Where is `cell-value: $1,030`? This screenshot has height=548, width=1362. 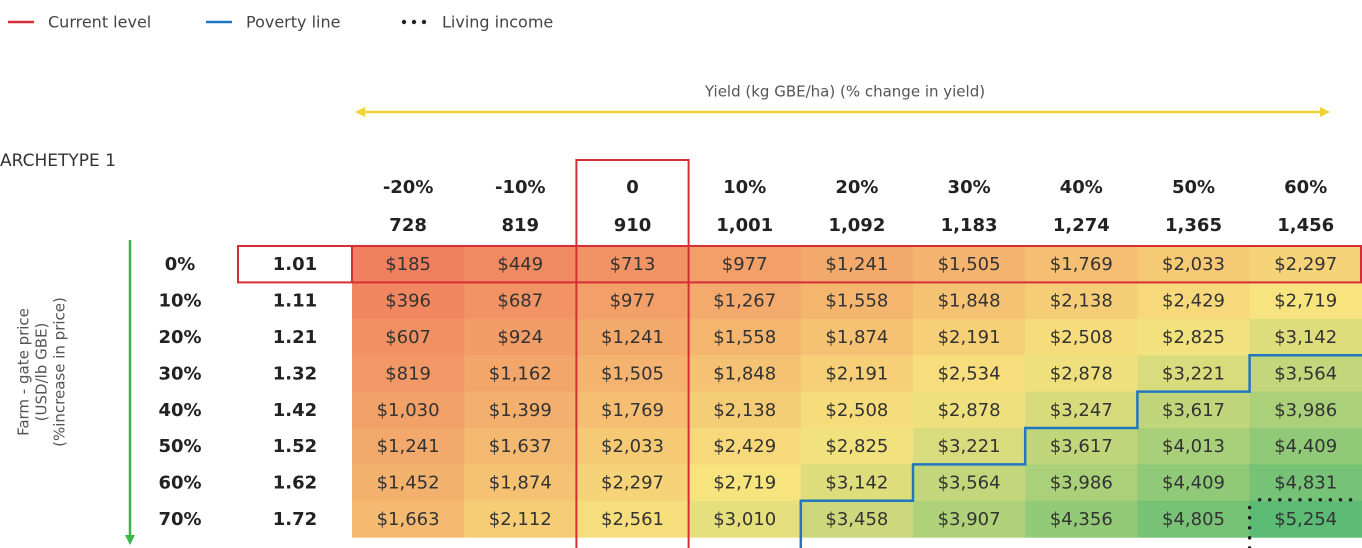 cell-value: $1,030 is located at coordinates (408, 410).